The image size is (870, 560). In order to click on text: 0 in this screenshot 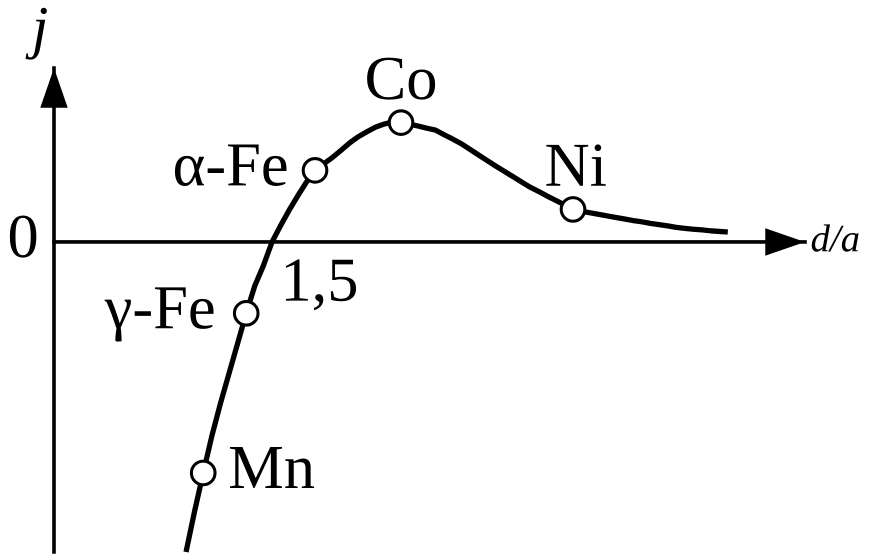, I will do `click(23, 236)`.